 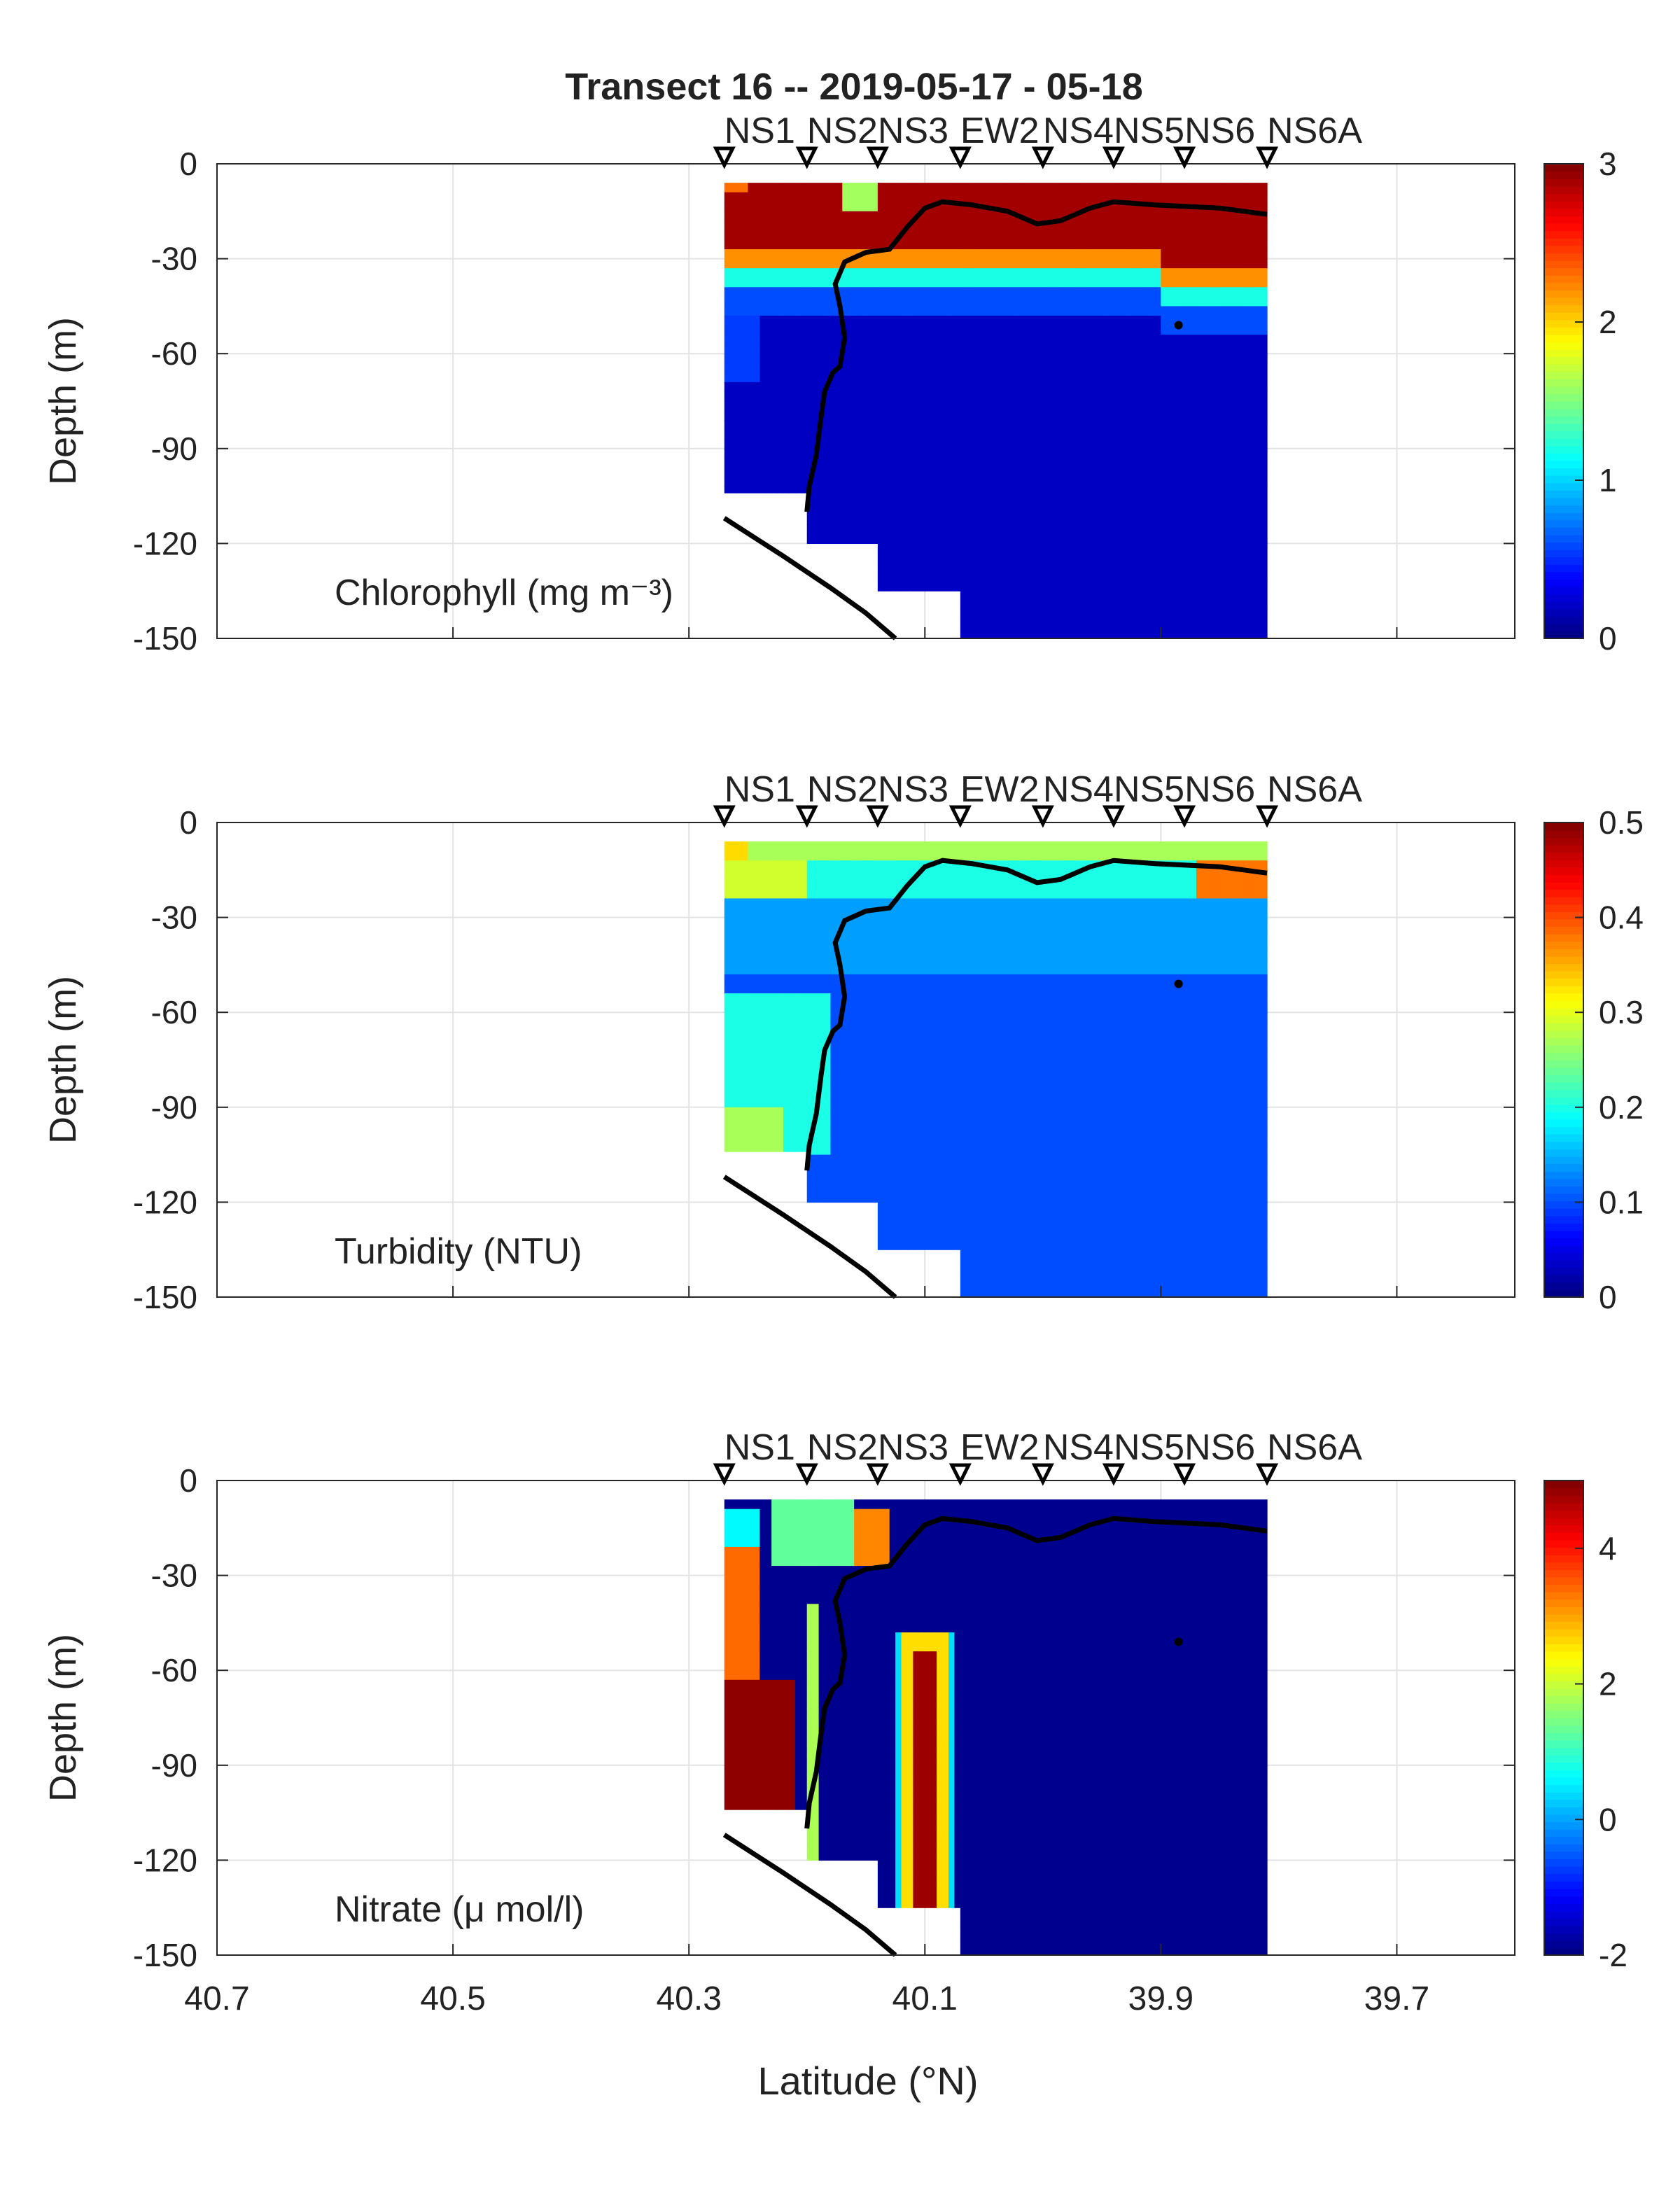 I want to click on colorbar-segment, so click(x=1563, y=420).